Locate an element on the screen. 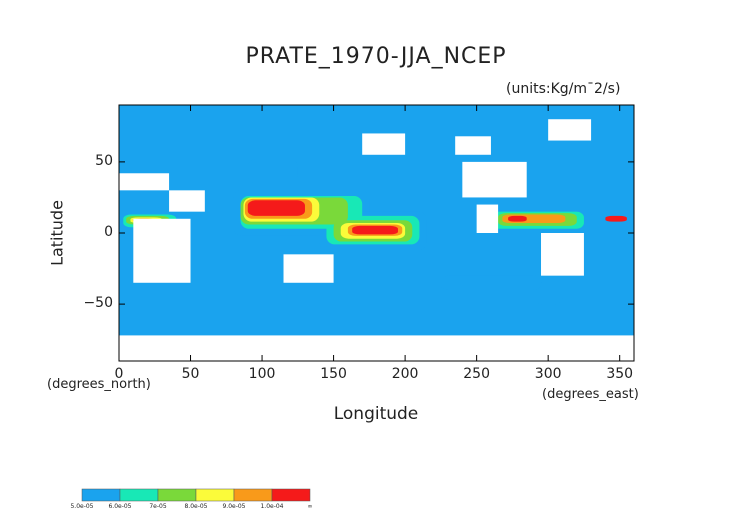 The image size is (752, 532). colorbar is located at coordinates (196, 495).